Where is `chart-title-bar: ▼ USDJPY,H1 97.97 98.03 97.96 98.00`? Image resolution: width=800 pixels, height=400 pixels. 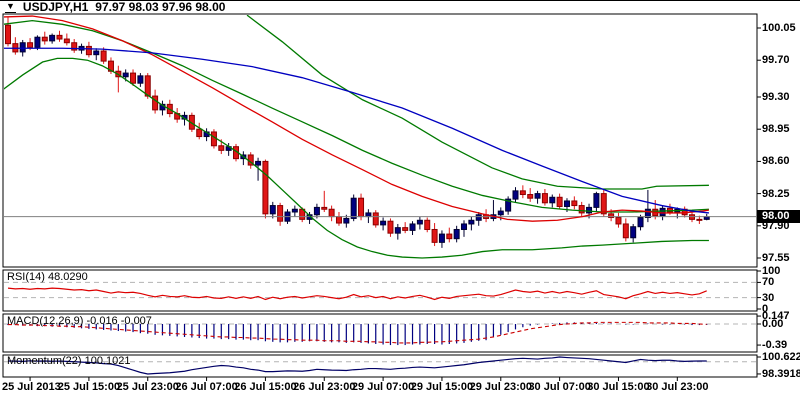
chart-title-bar: ▼ USDJPY,H1 97.97 98.03 97.96 98.00 is located at coordinates (115, 7).